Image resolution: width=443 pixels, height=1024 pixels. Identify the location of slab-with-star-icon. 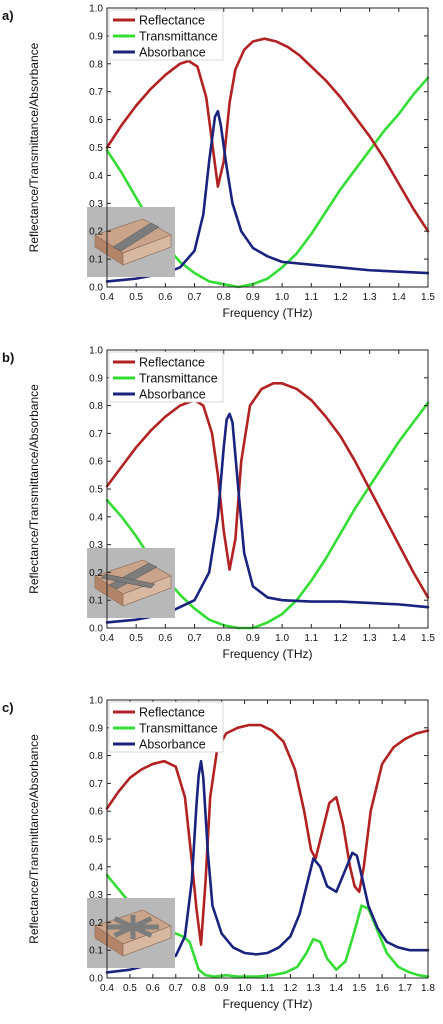
(131, 933).